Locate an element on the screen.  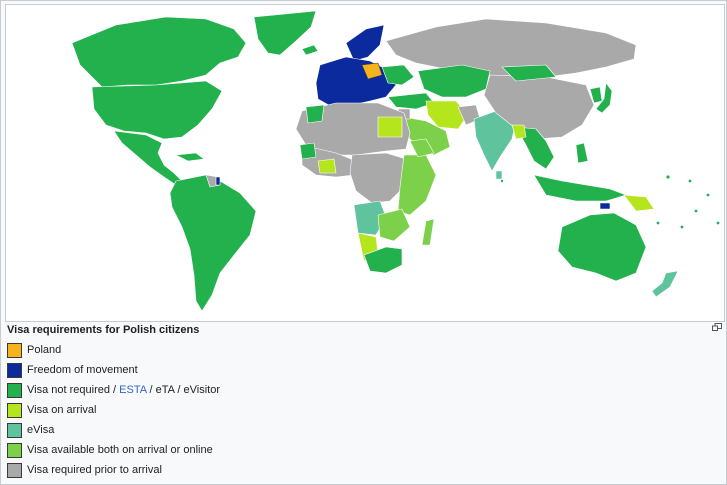
region-south-america is located at coordinates (213, 243).